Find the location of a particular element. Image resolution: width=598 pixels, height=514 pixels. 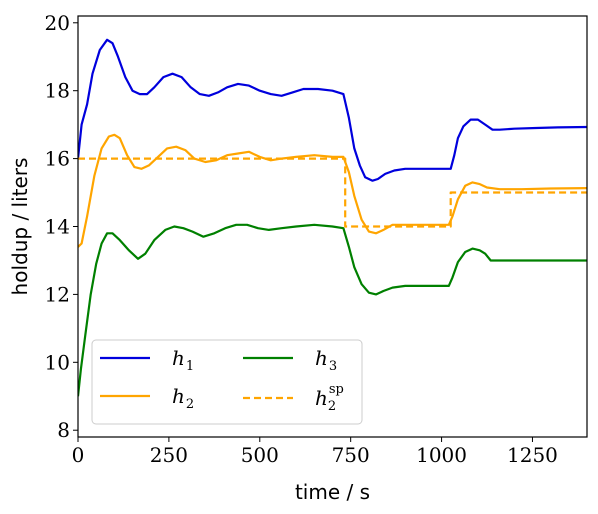

y-tick-label: 10 is located at coordinates (57, 362).